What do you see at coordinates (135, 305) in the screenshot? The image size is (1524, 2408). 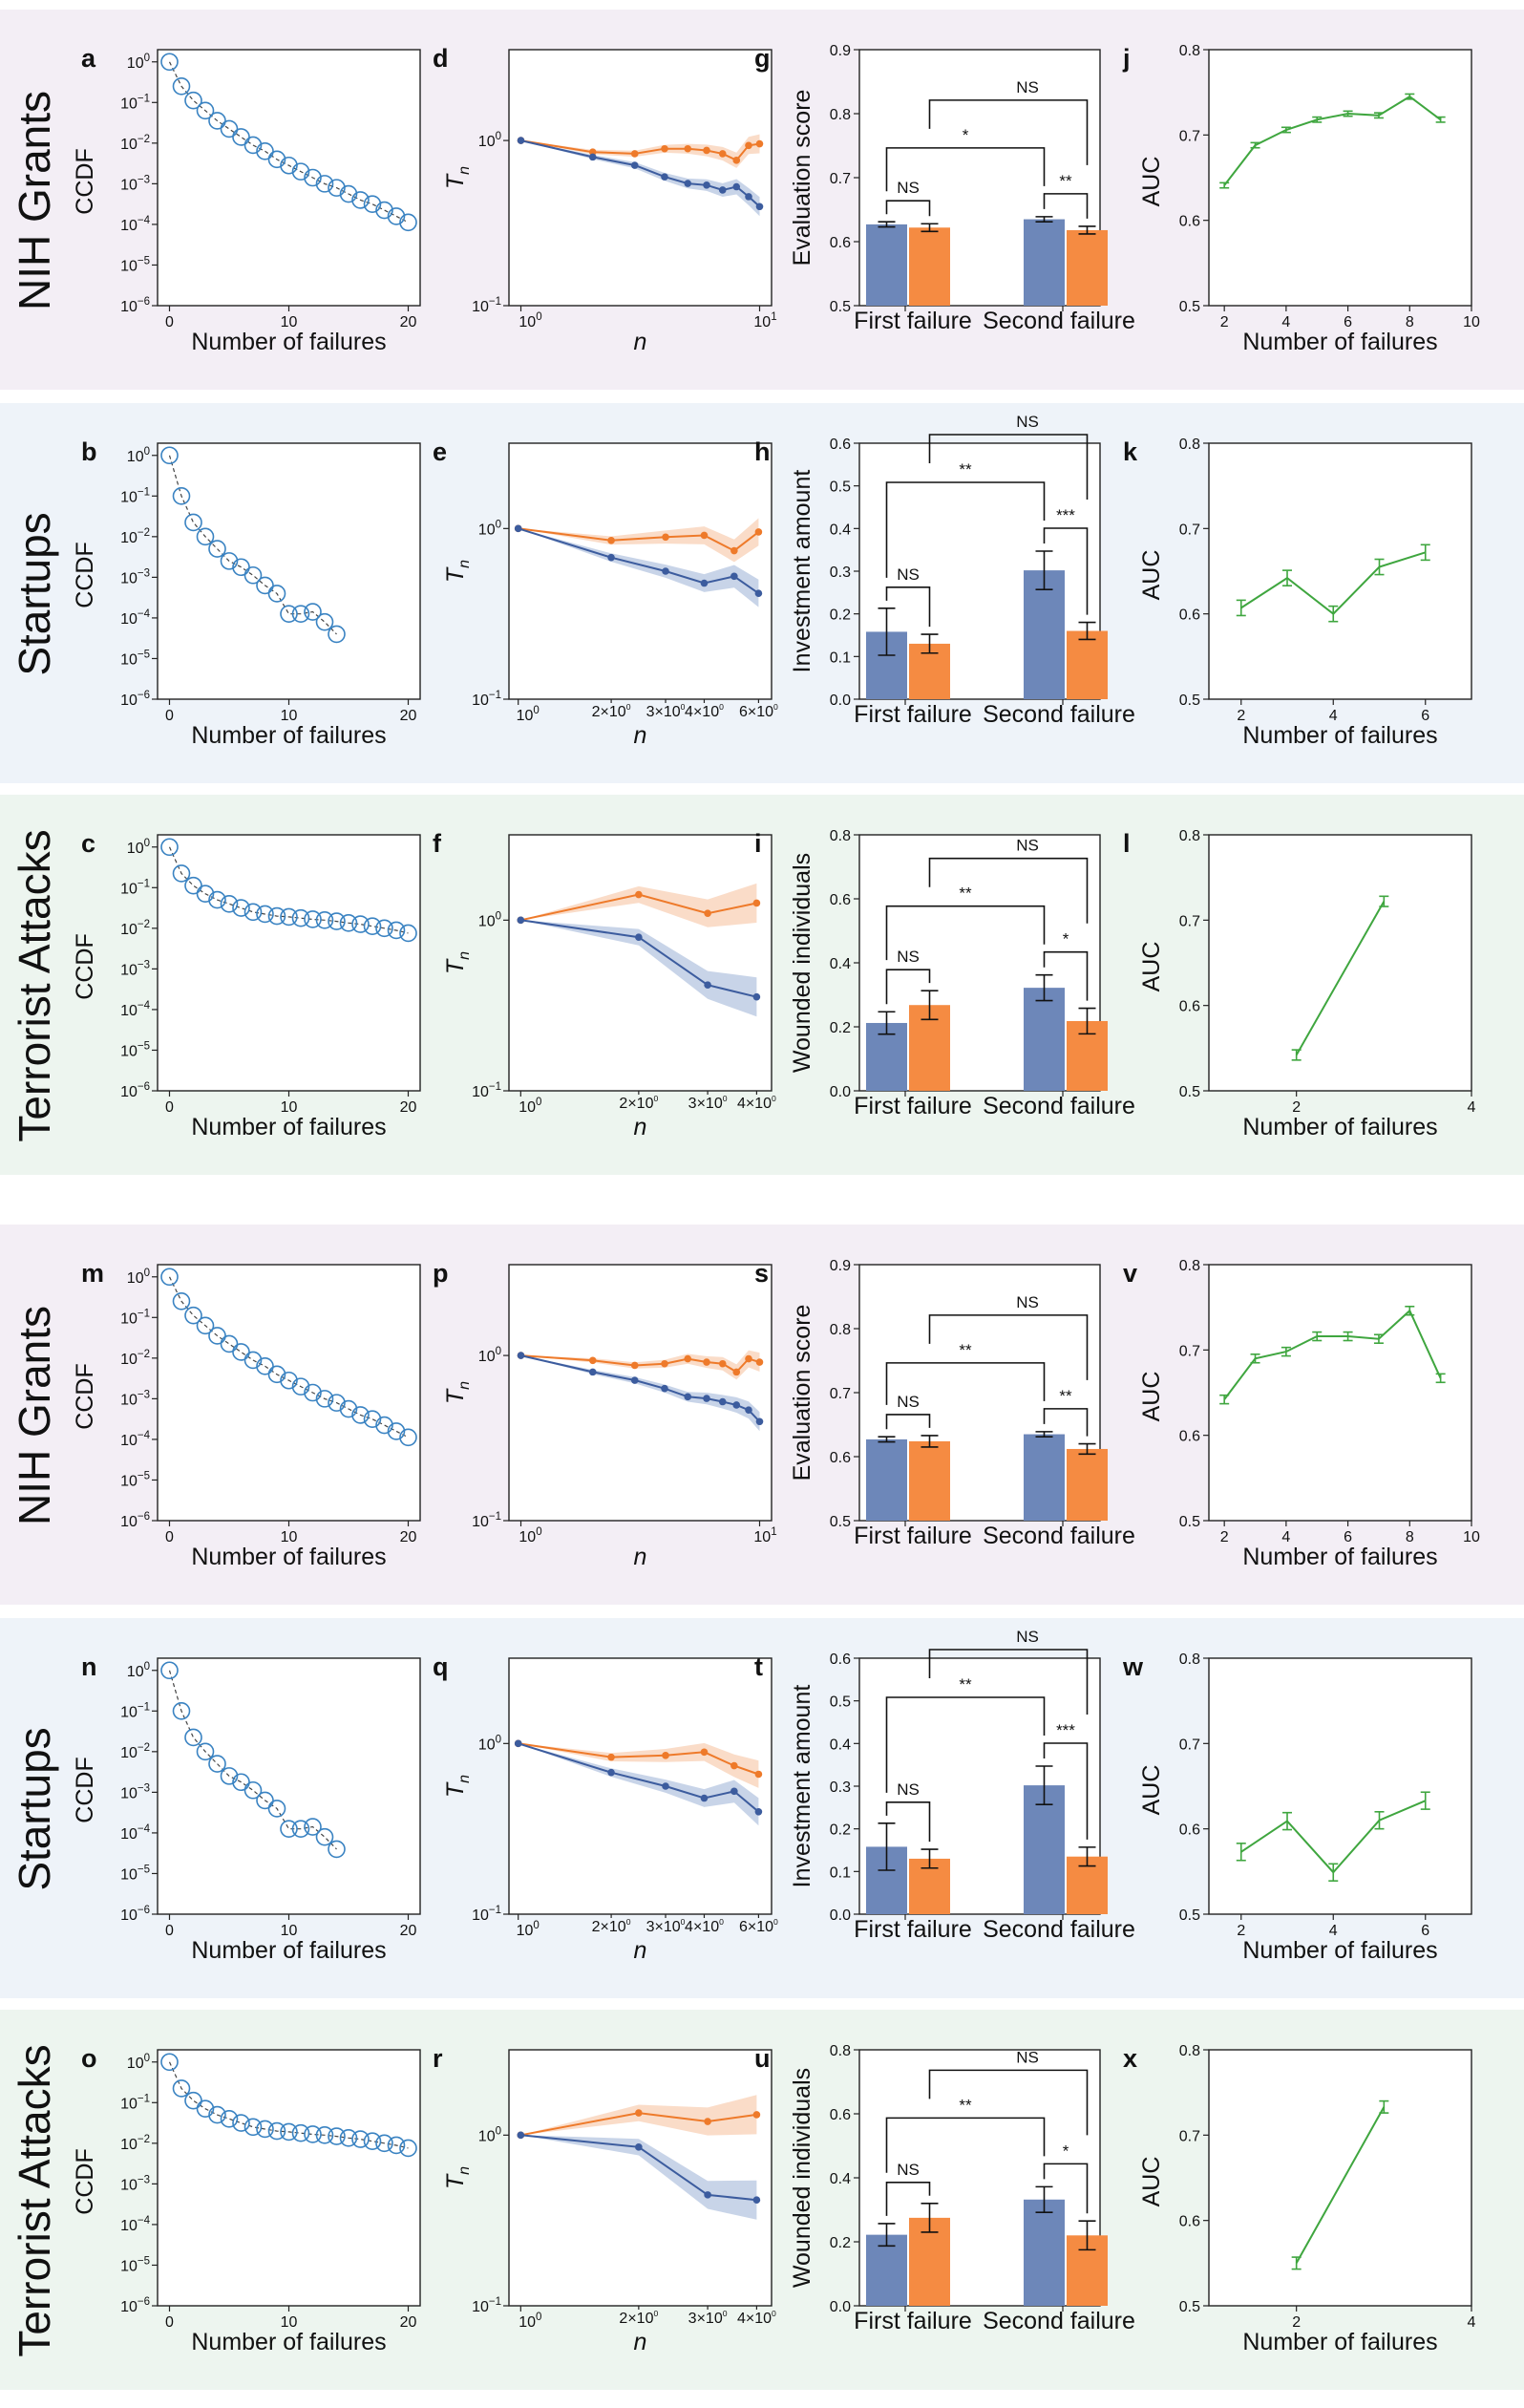 I see `y-tick-label: 10⁻⁶` at bounding box center [135, 305].